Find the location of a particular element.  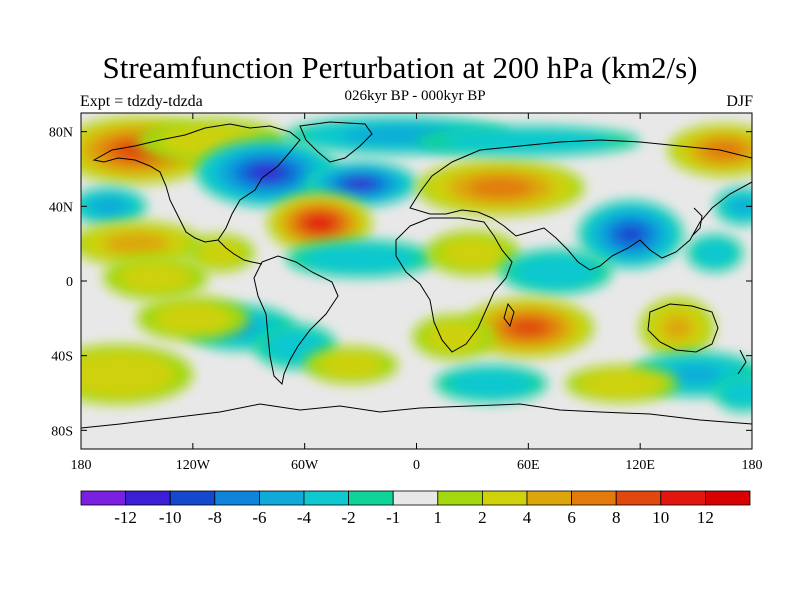

colorbar-label: -10 is located at coordinates (170, 517).